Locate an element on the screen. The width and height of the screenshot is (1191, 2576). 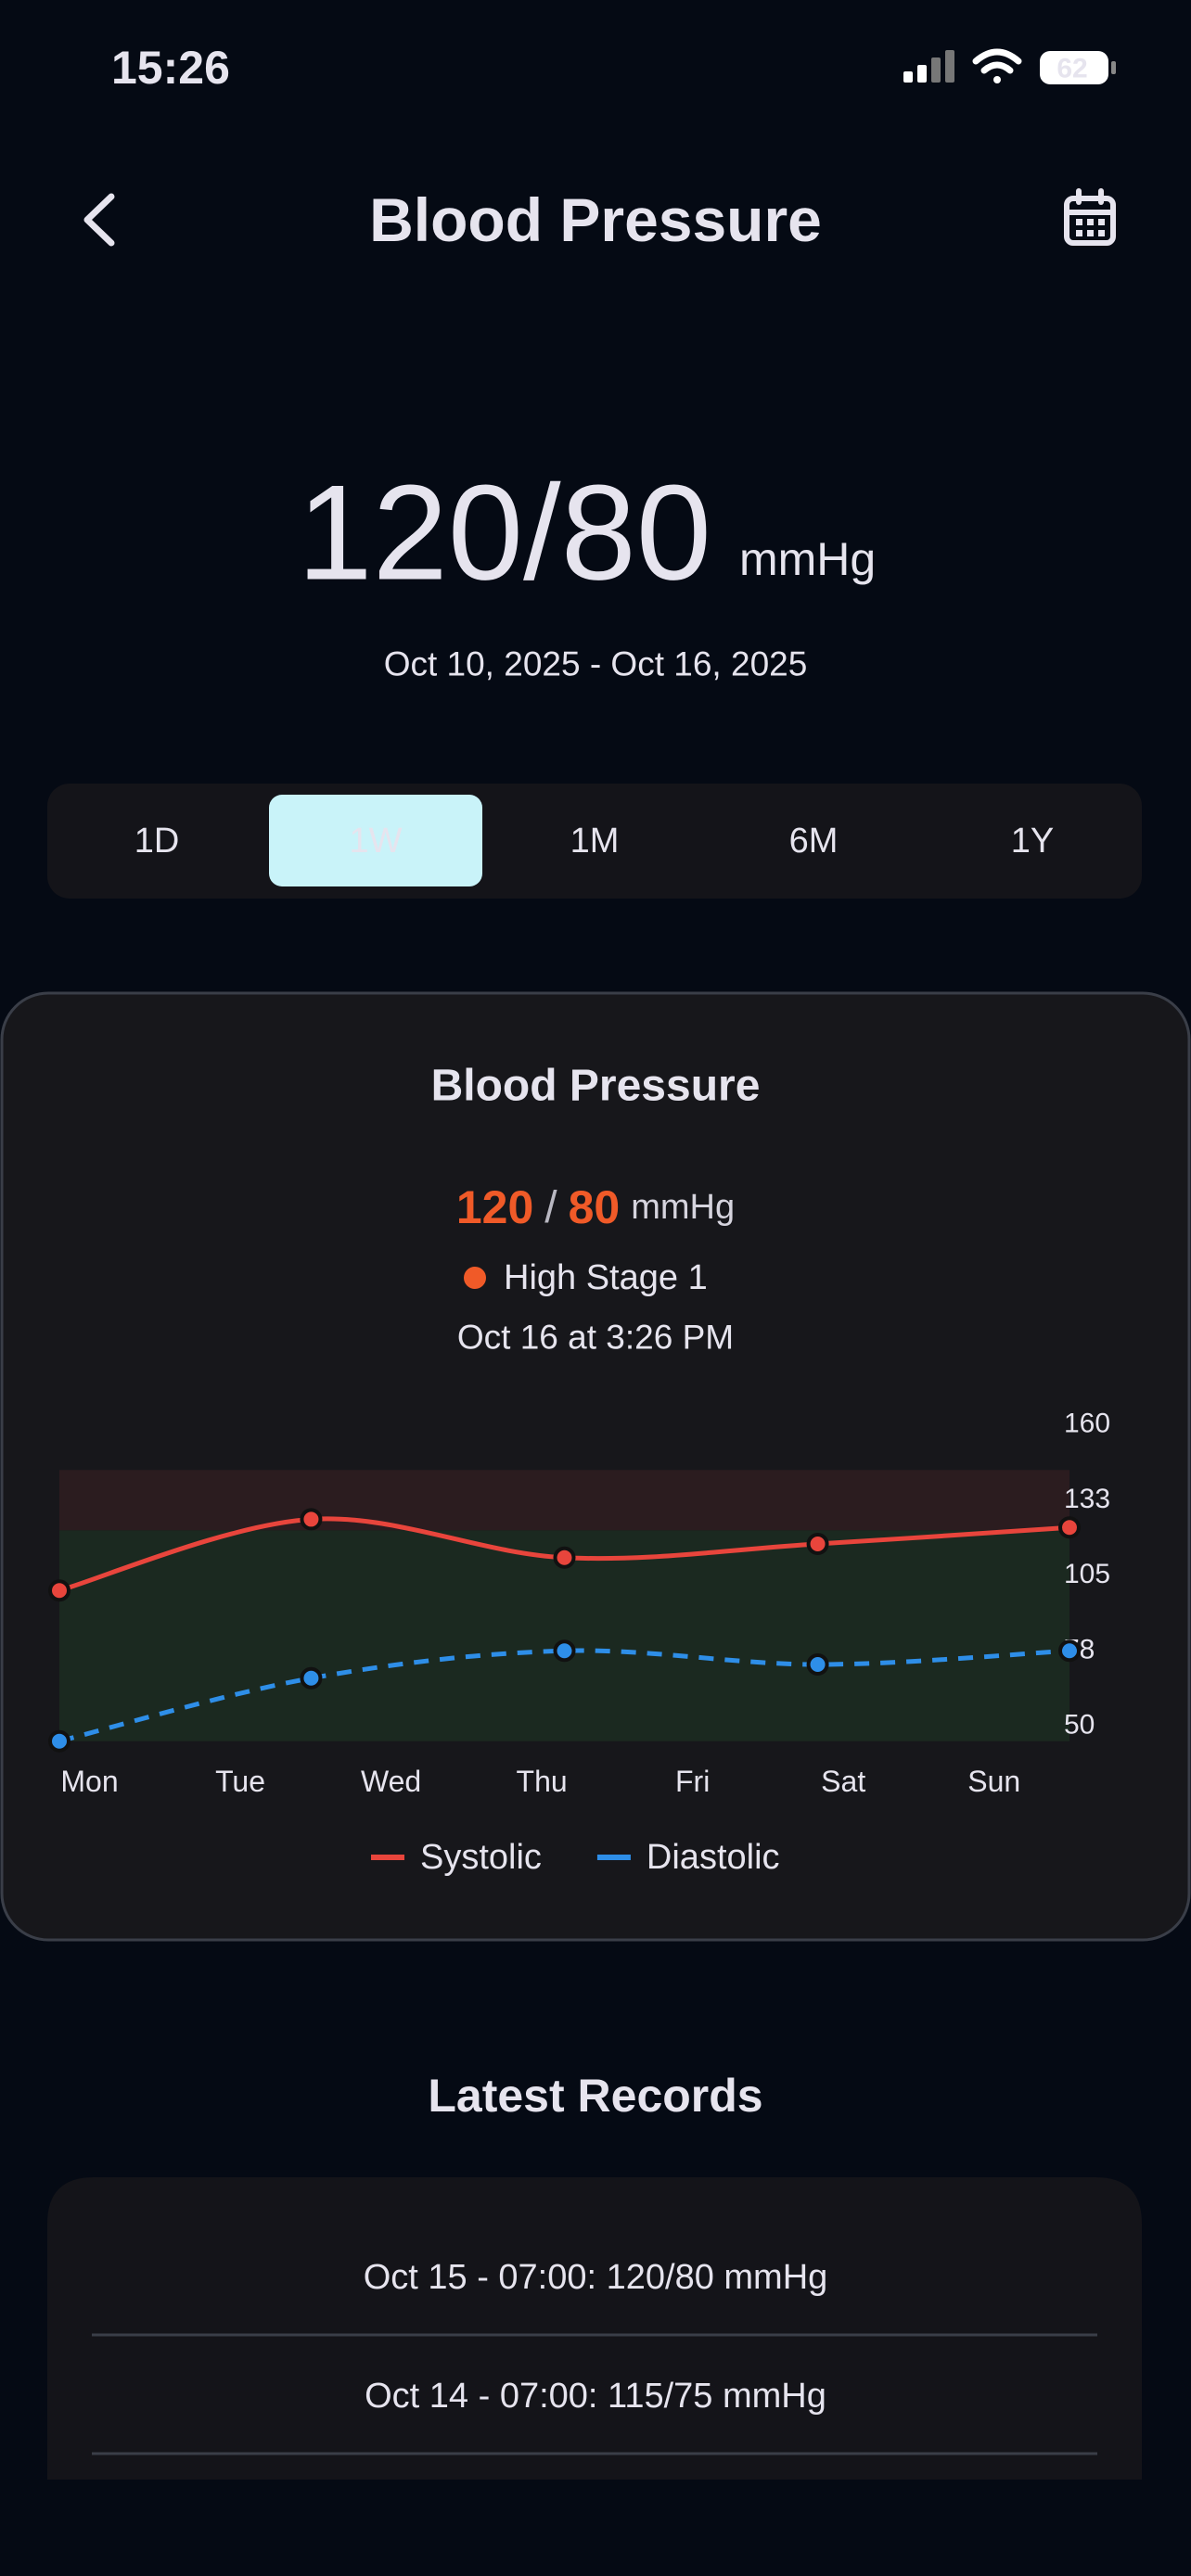
reading: 120/80 mmHg is located at coordinates (595, 1207).